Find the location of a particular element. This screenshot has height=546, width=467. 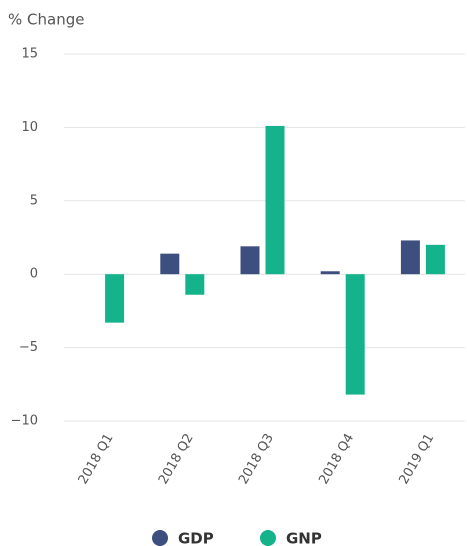

y-tick-label: 15 is located at coordinates (29, 54).